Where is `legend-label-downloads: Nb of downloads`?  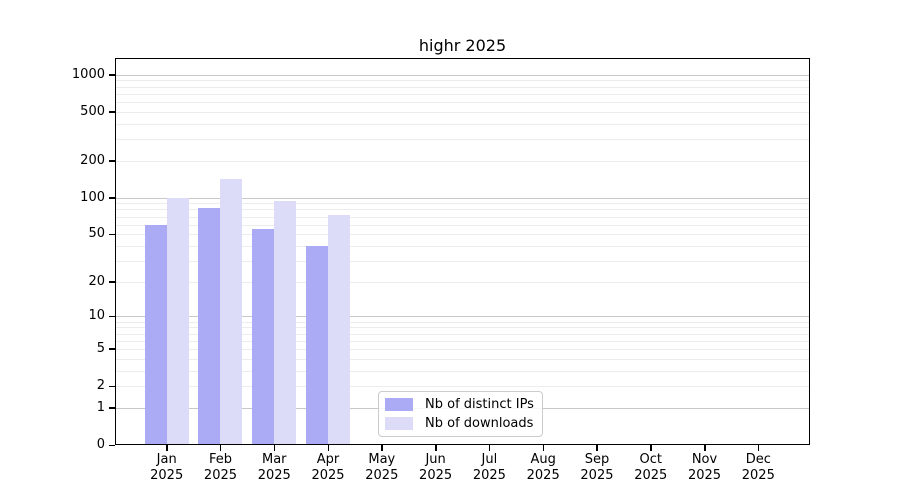
legend-label-downloads: Nb of downloads is located at coordinates (479, 423).